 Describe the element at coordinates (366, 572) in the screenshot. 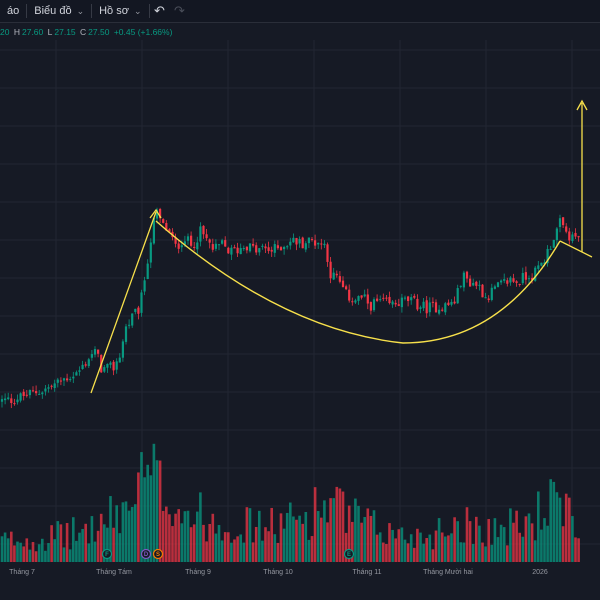

I see `x-tick-label: Tháng 11` at that location.